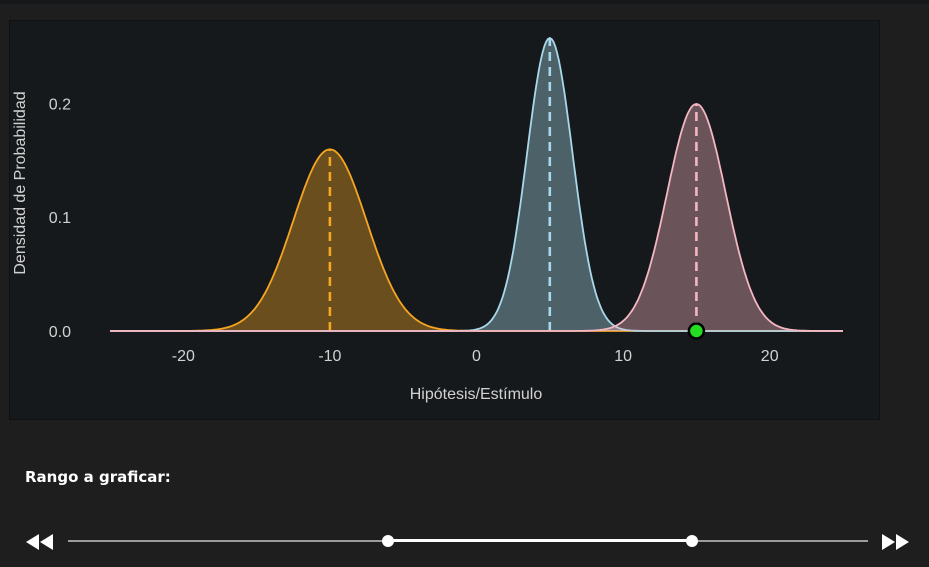  Describe the element at coordinates (98, 477) in the screenshot. I see `range-label: Rango a graficar:` at that location.